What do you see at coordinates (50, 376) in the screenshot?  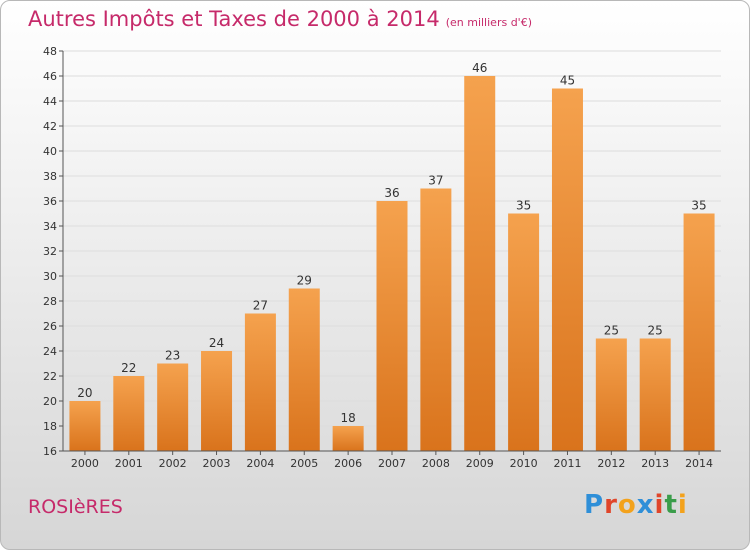 I see `y-tick-label: 22` at bounding box center [50, 376].